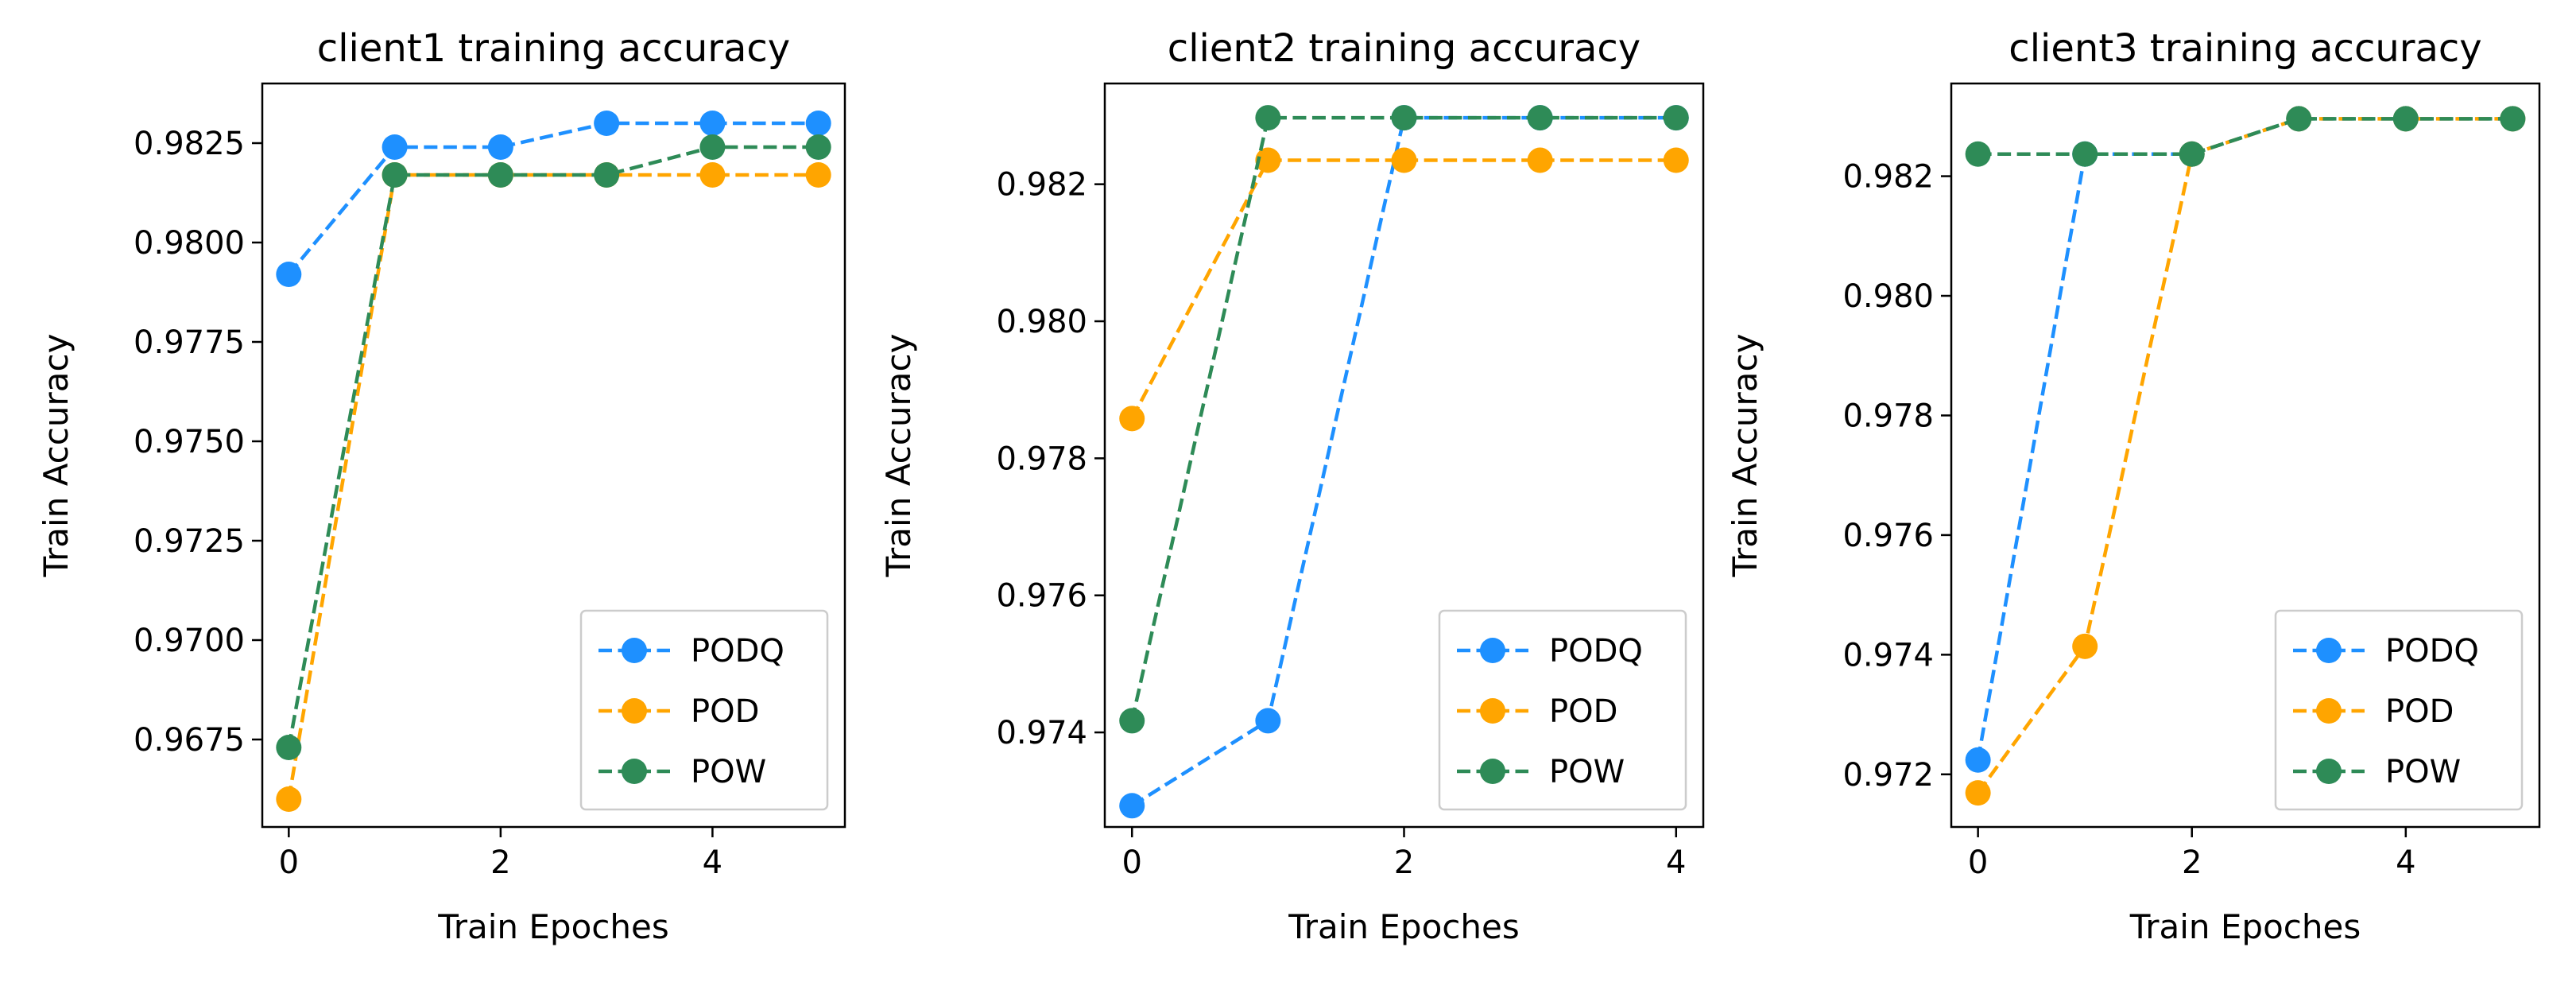 The image size is (2576, 986). I want to click on series-line-pod, so click(1403, 289).